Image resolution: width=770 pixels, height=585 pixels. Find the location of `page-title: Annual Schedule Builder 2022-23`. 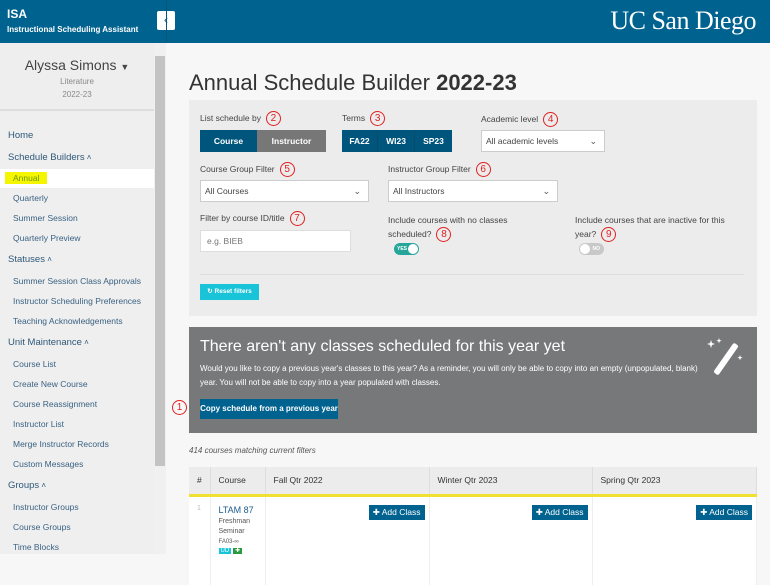

page-title: Annual Schedule Builder 2022-23 is located at coordinates (353, 82).